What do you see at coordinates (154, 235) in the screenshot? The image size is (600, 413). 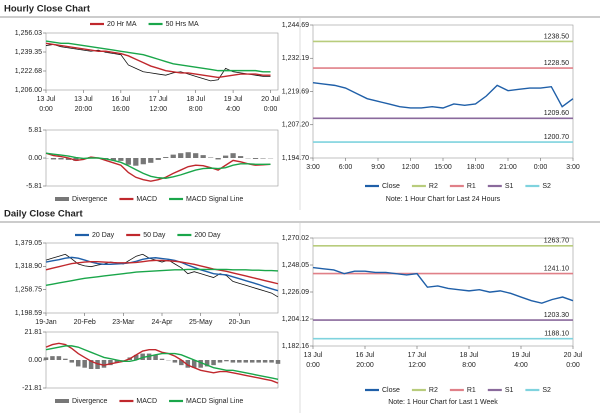 I see `legend-label: 50 Day` at bounding box center [154, 235].